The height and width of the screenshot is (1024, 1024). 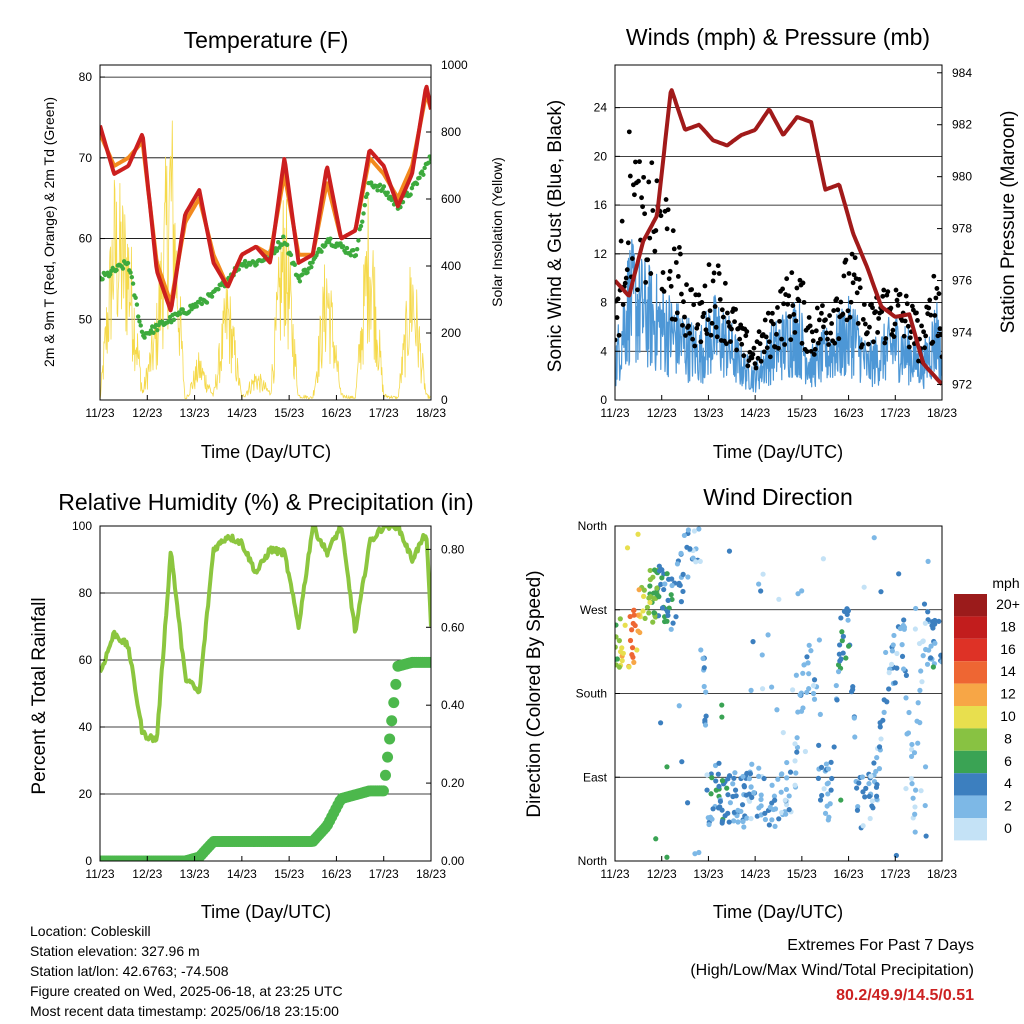 I want to click on winds-xtick-label: 12/23, so click(x=662, y=413).